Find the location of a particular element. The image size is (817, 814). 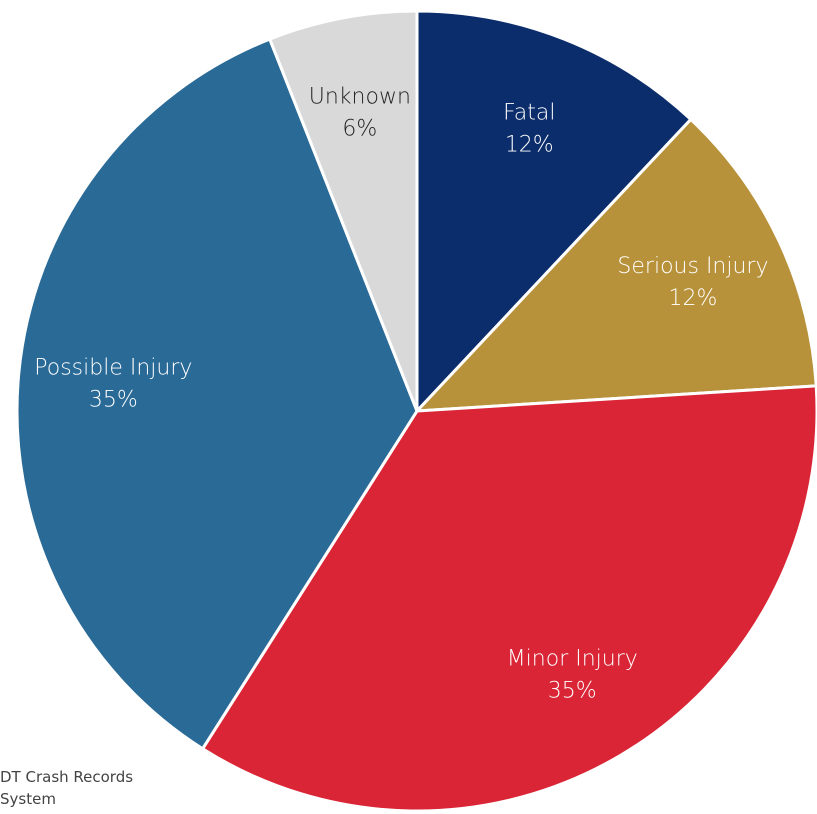

pie-slice is located at coordinates (343, 210).